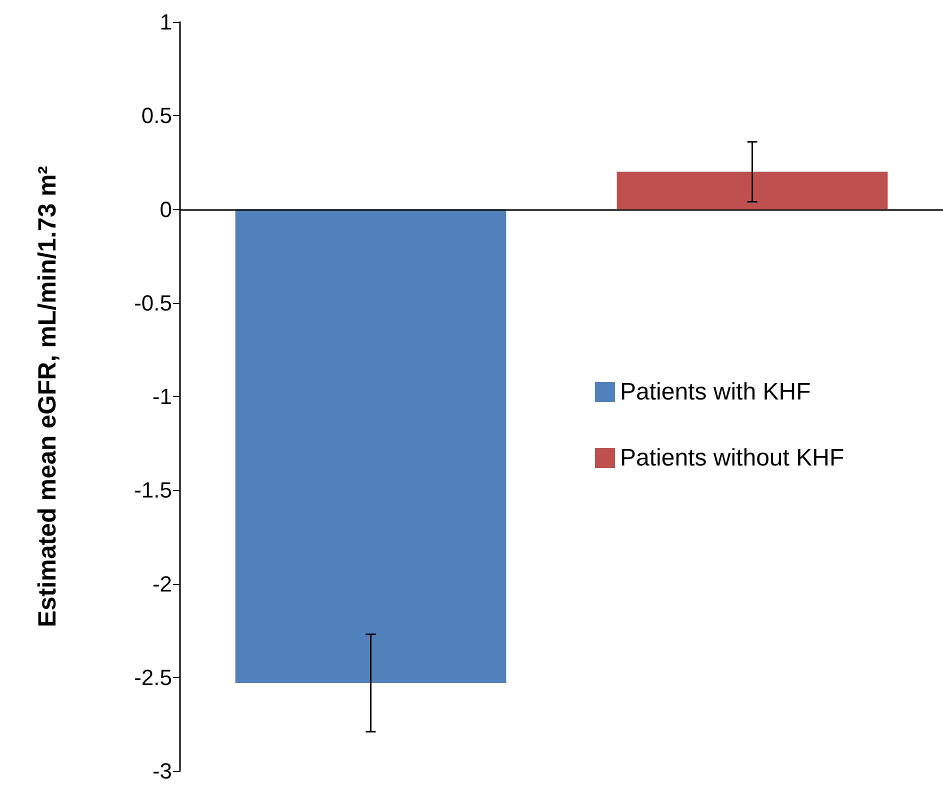 This screenshot has width=943, height=785. What do you see at coordinates (715, 392) in the screenshot?
I see `legend-label: Patients with KHF` at bounding box center [715, 392].